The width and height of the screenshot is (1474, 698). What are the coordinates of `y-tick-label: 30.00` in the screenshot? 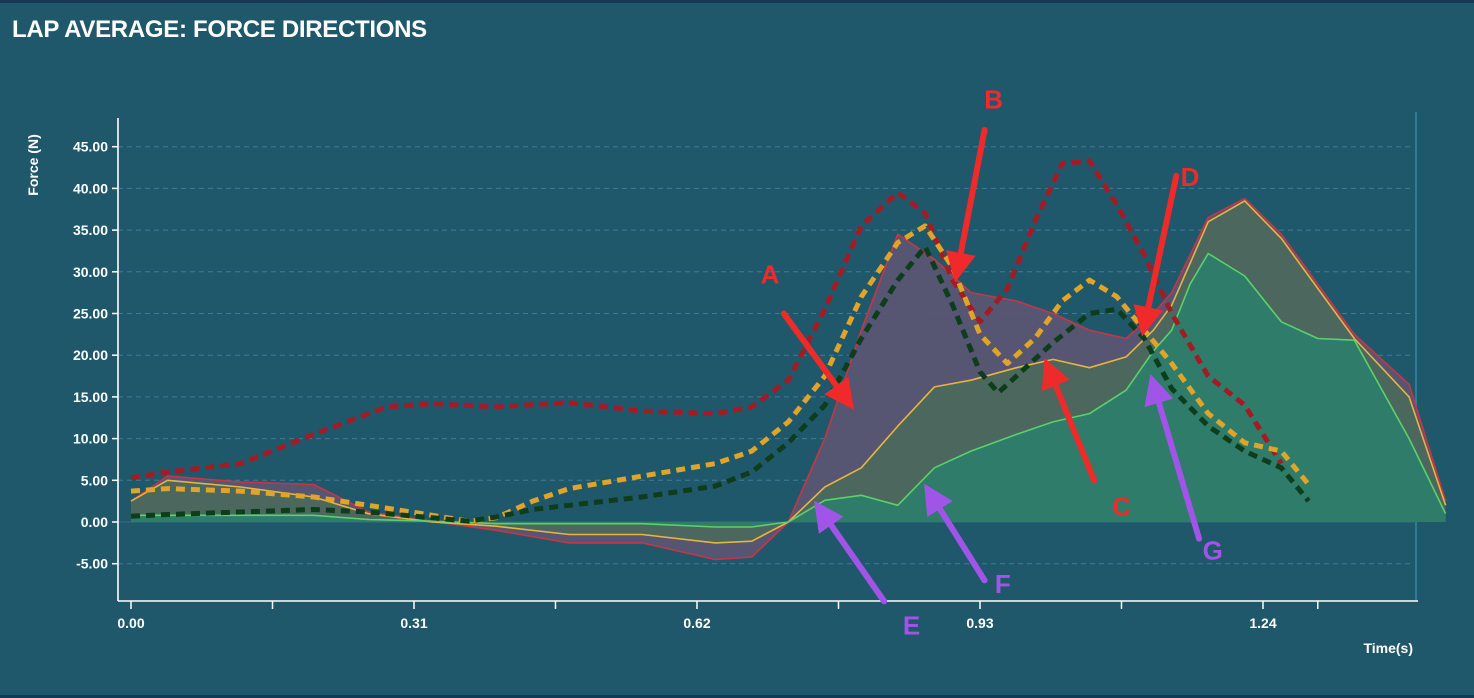 It's located at (90, 272).